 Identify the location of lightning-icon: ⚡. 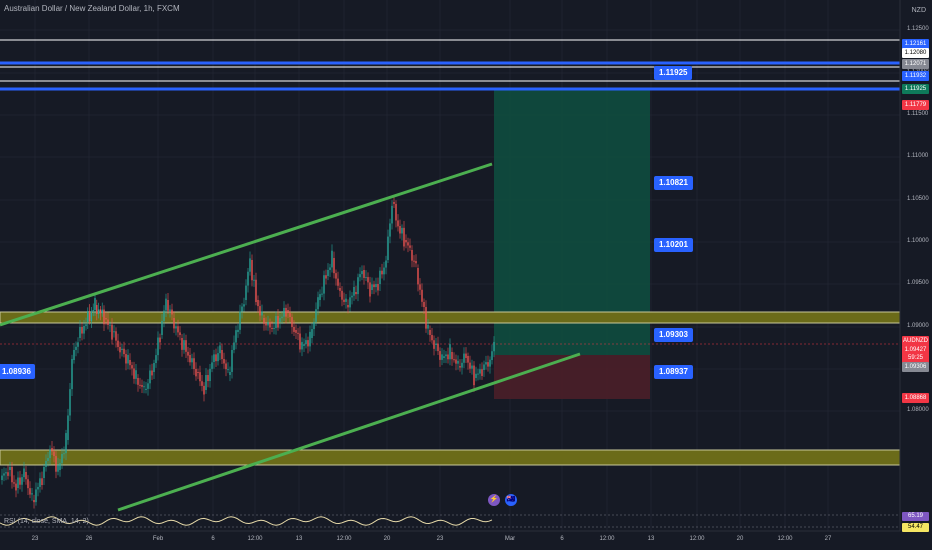
(494, 500).